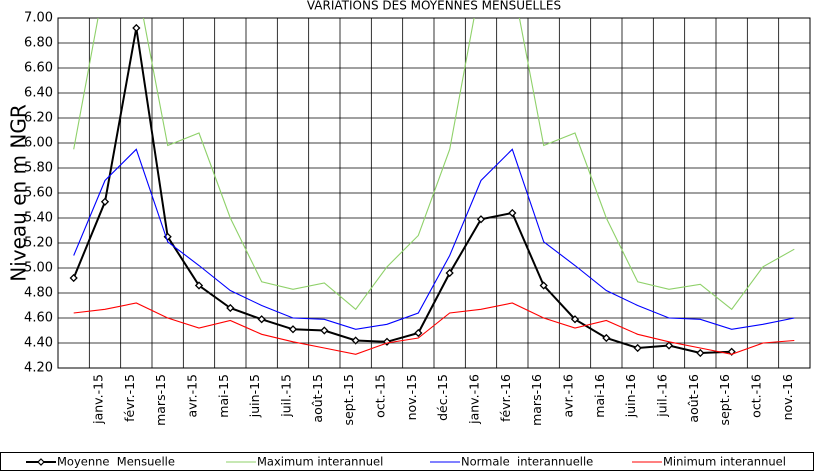 This screenshot has width=814, height=471. I want to click on legend-label: Maximum interannuel, so click(320, 462).